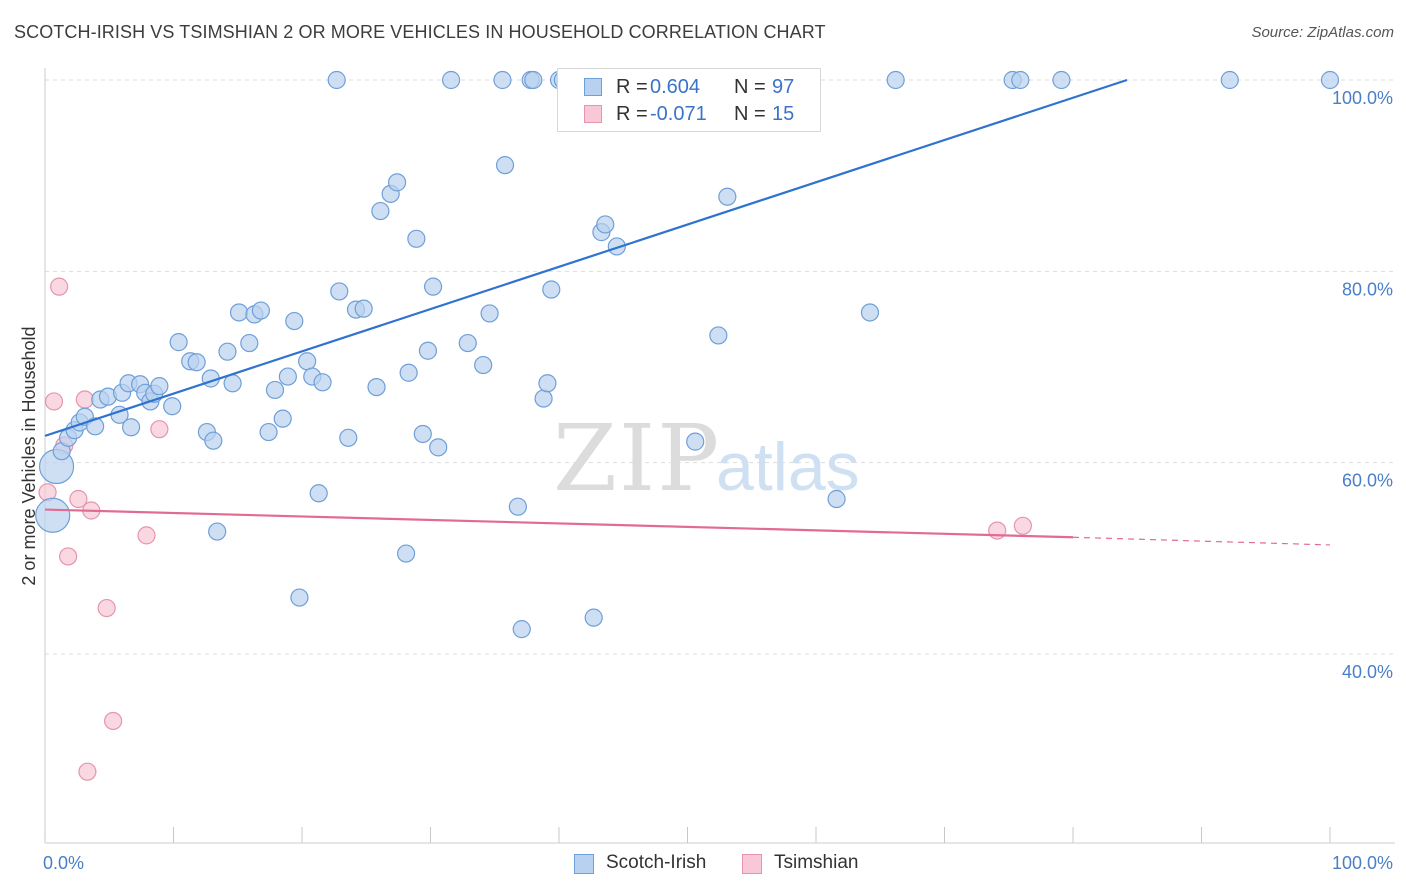  Describe the element at coordinates (29, 455) in the screenshot. I see `y-axis-label: 2 or more Vehicles in Household` at that location.